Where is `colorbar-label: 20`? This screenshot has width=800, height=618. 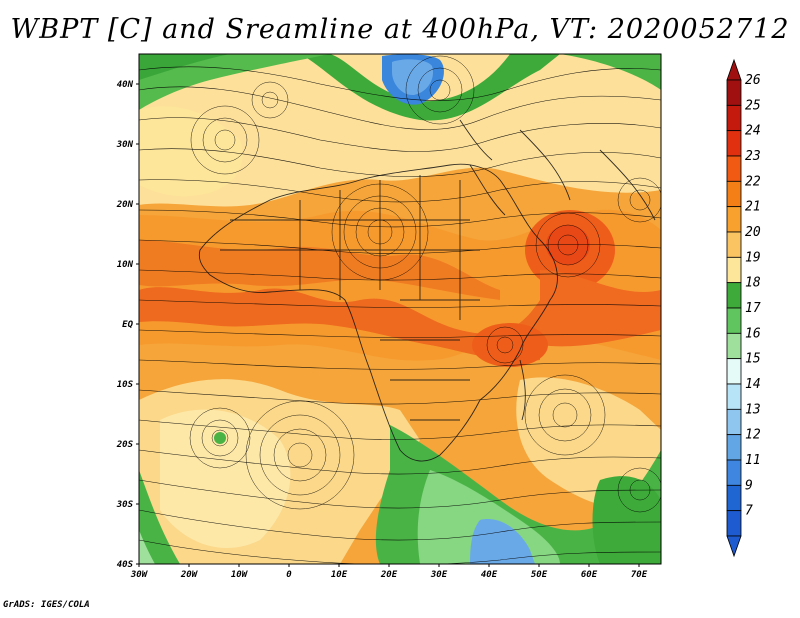 colorbar-label: 20 is located at coordinates (753, 232).